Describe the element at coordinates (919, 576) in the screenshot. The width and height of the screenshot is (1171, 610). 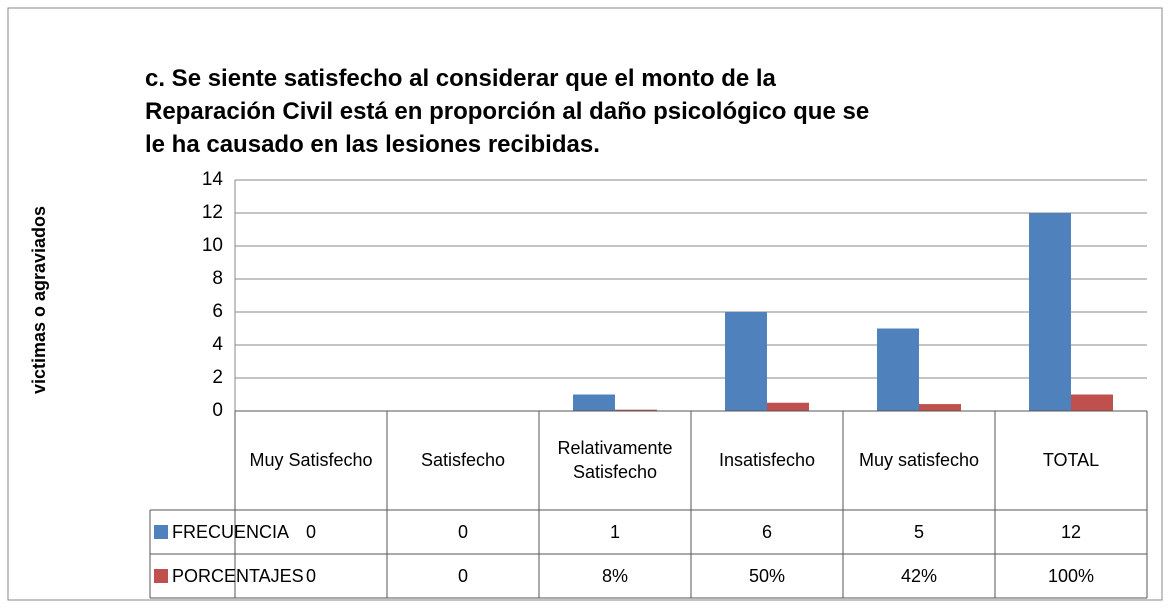
I see `table-value: 42%` at that location.